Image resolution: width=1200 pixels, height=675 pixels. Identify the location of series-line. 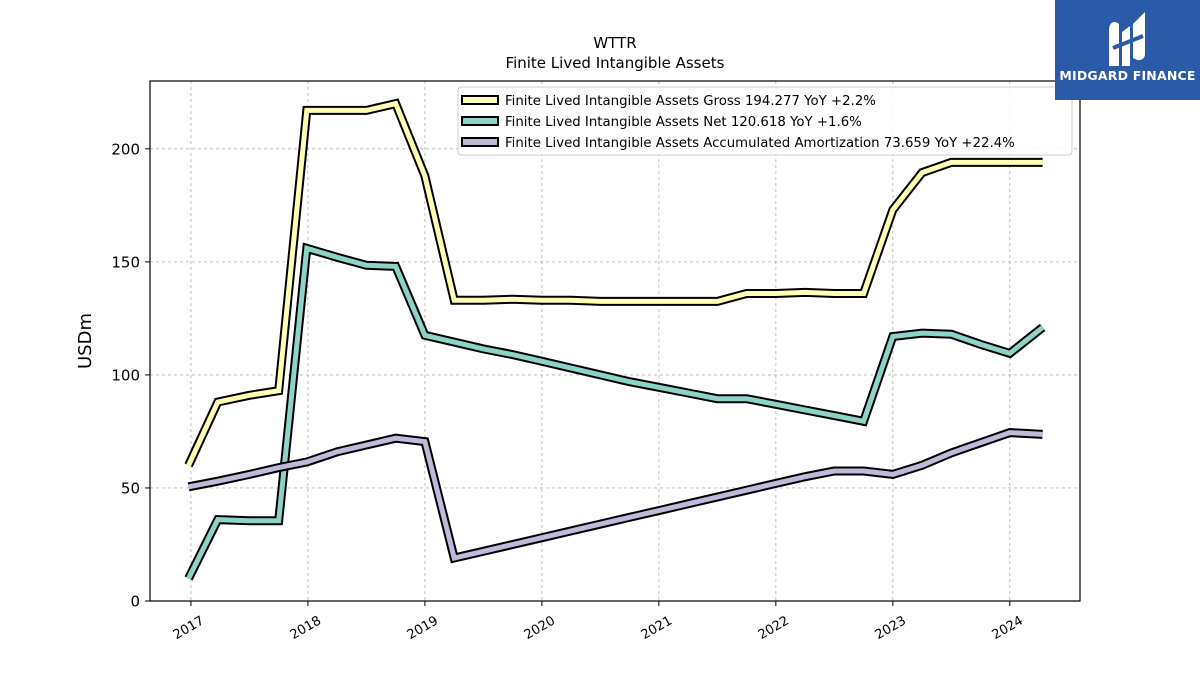
(615, 495).